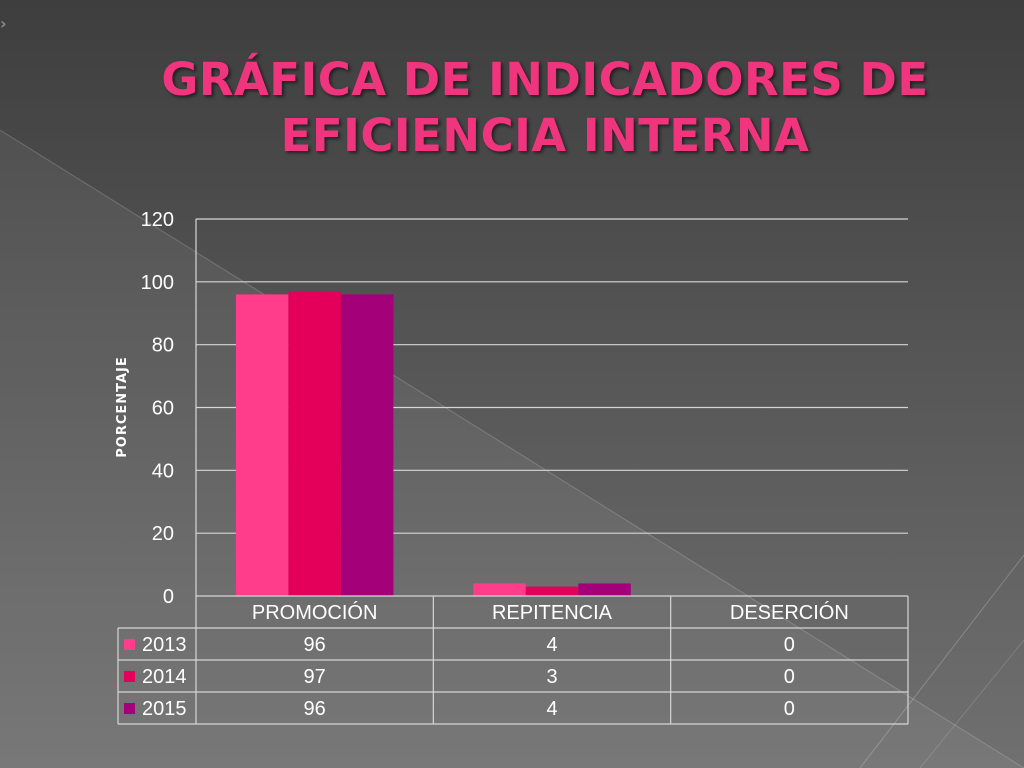 The height and width of the screenshot is (768, 1024). Describe the element at coordinates (545, 135) in the screenshot. I see `slide-title-line-2: EFICIENCIA INTERNA` at that location.